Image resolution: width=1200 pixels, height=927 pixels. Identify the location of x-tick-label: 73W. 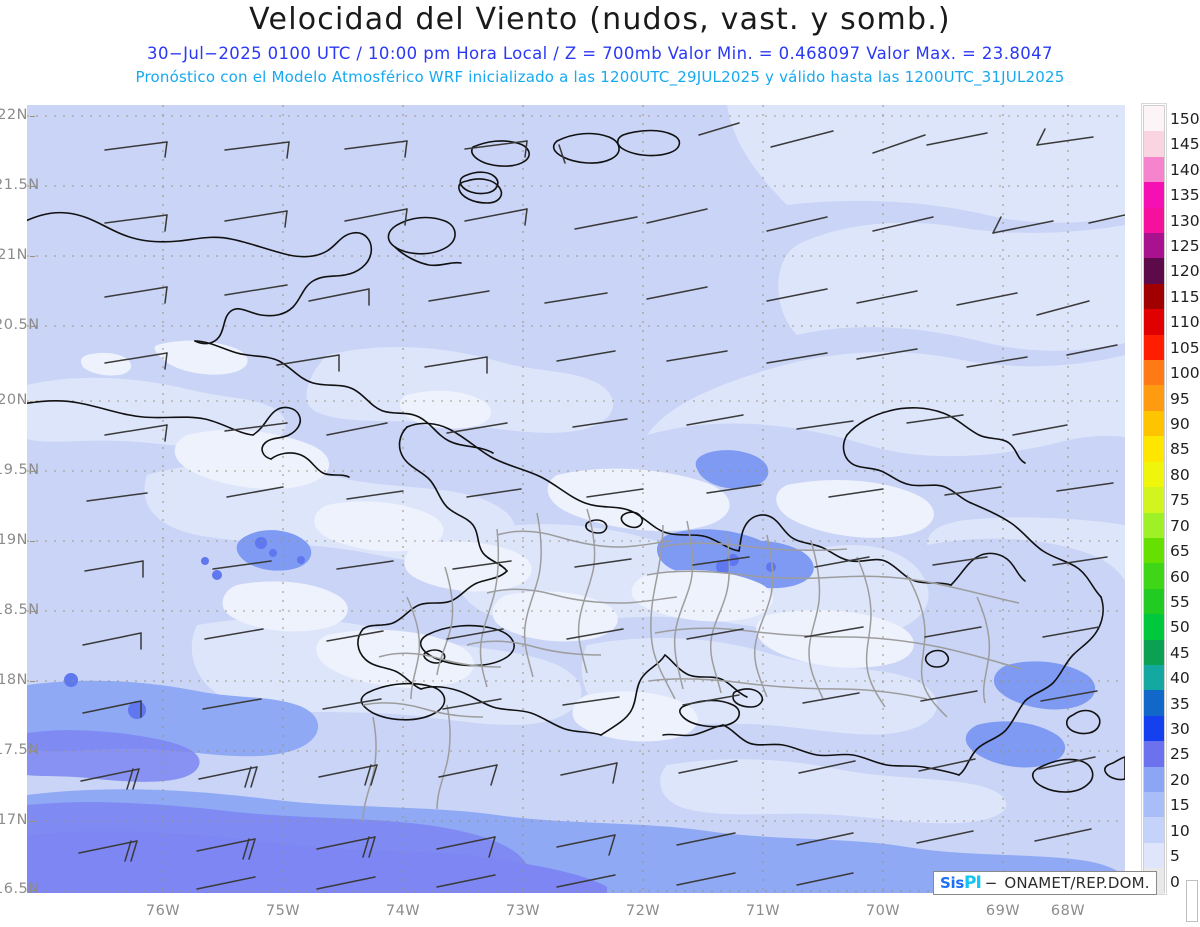
(523, 911).